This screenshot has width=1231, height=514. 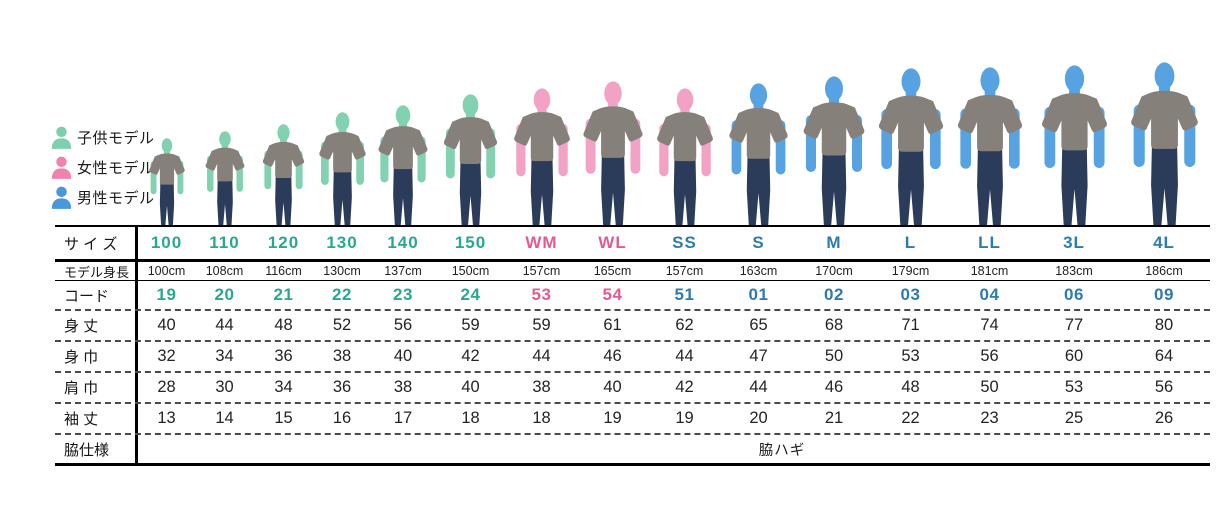 What do you see at coordinates (989, 242) in the screenshot?
I see `row-size-cell-LL: LL` at bounding box center [989, 242].